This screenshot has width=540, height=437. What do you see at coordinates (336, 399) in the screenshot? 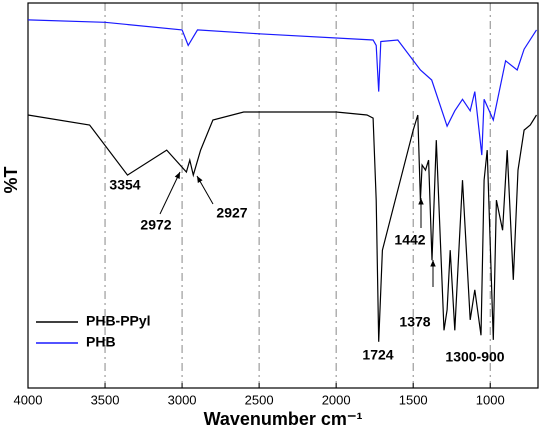
I see `x-tick-label: 2000` at bounding box center [336, 399].